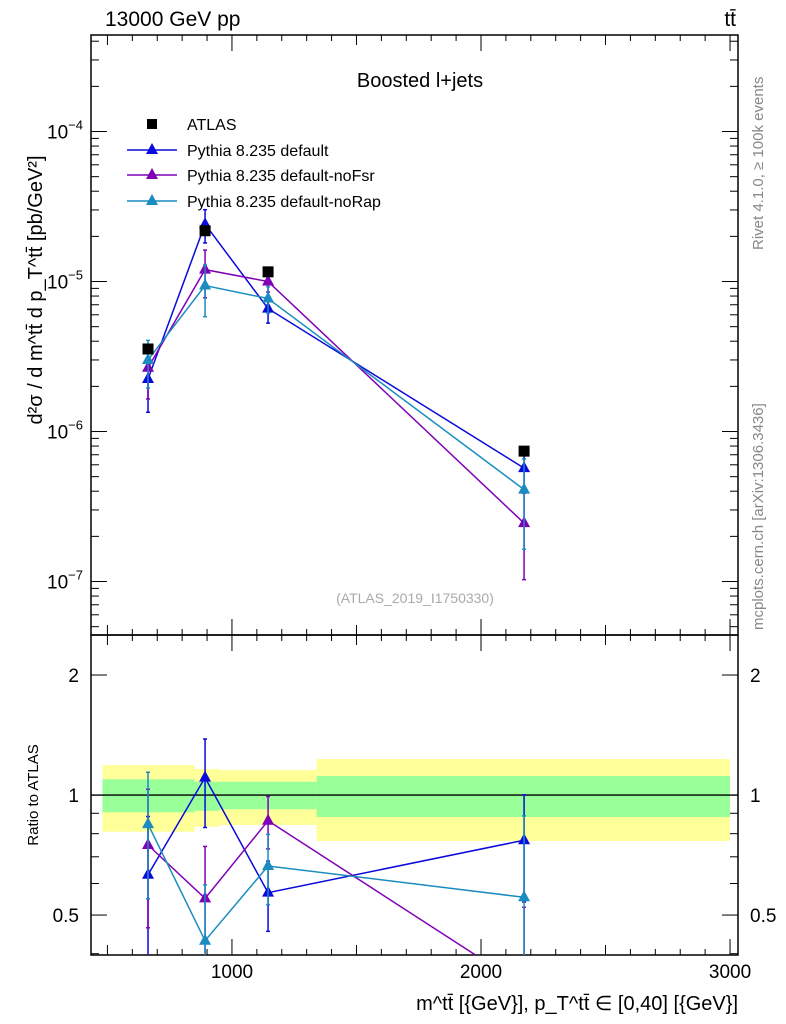 The width and height of the screenshot is (786, 1024). I want to click on series-1-point, so click(205, 776).